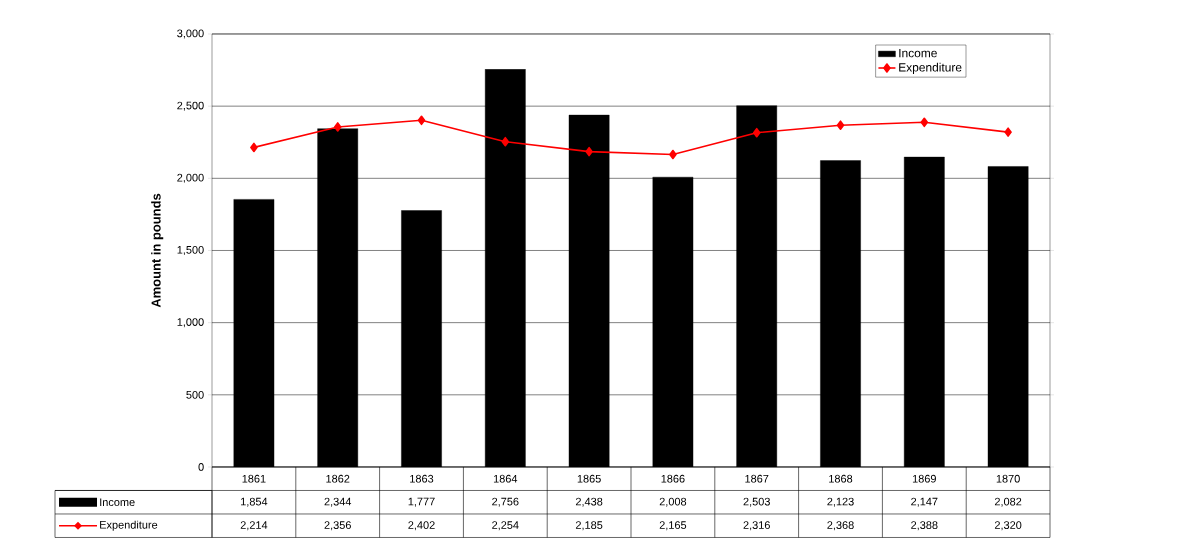 This screenshot has height=548, width=1204. Describe the element at coordinates (201, 467) in the screenshot. I see `y-tick-label: 0` at that location.